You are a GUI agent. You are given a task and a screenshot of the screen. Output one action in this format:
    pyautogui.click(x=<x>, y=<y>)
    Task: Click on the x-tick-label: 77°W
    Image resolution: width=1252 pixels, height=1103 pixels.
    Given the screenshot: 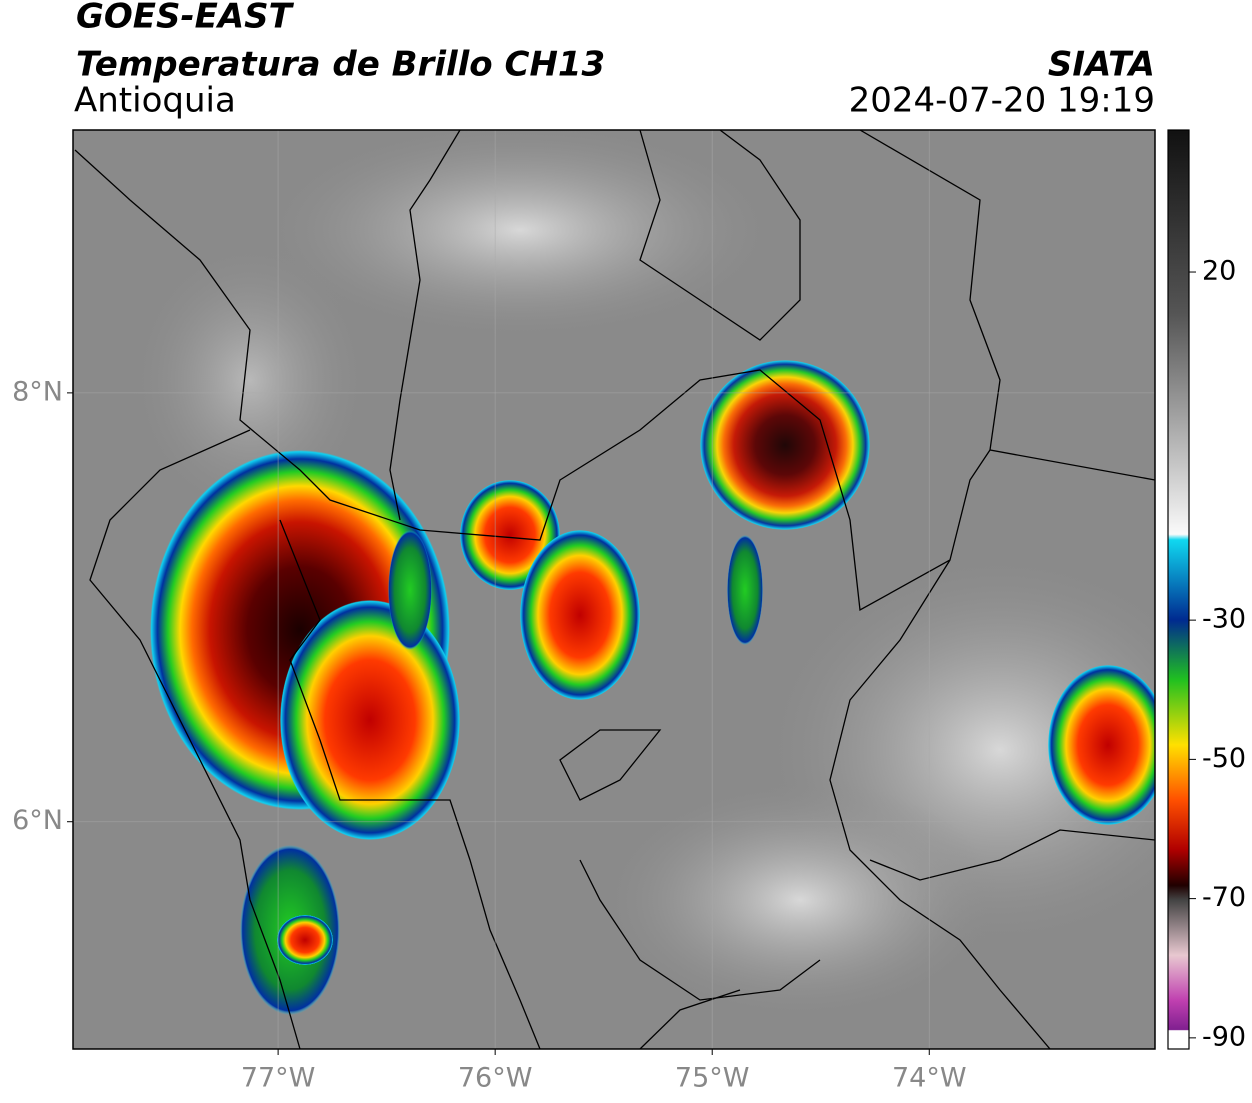 What is the action you would take?
    pyautogui.click(x=278, y=1078)
    